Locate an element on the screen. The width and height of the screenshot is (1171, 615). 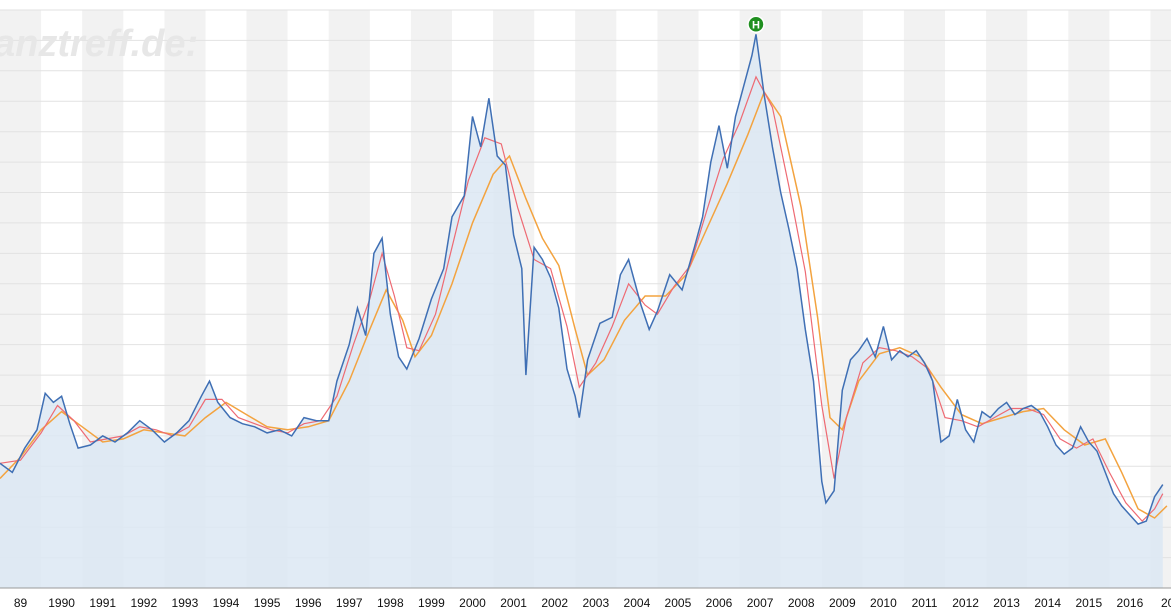
x-tick-label: 2005 is located at coordinates (678, 603).